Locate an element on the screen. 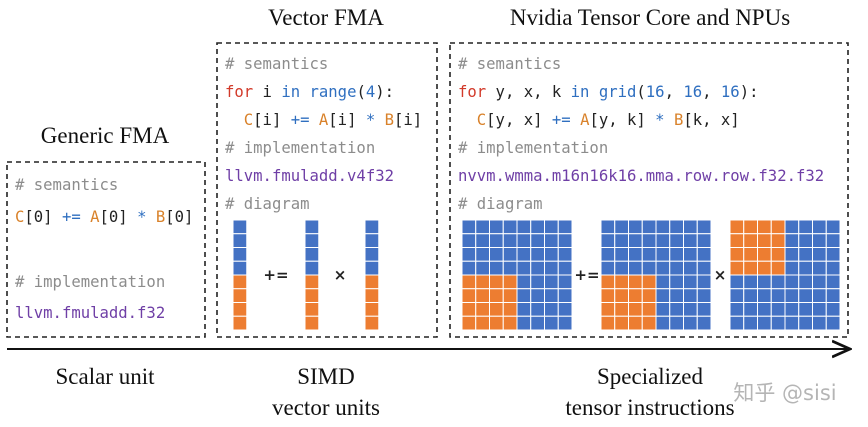  code-token: C is located at coordinates (481, 120).